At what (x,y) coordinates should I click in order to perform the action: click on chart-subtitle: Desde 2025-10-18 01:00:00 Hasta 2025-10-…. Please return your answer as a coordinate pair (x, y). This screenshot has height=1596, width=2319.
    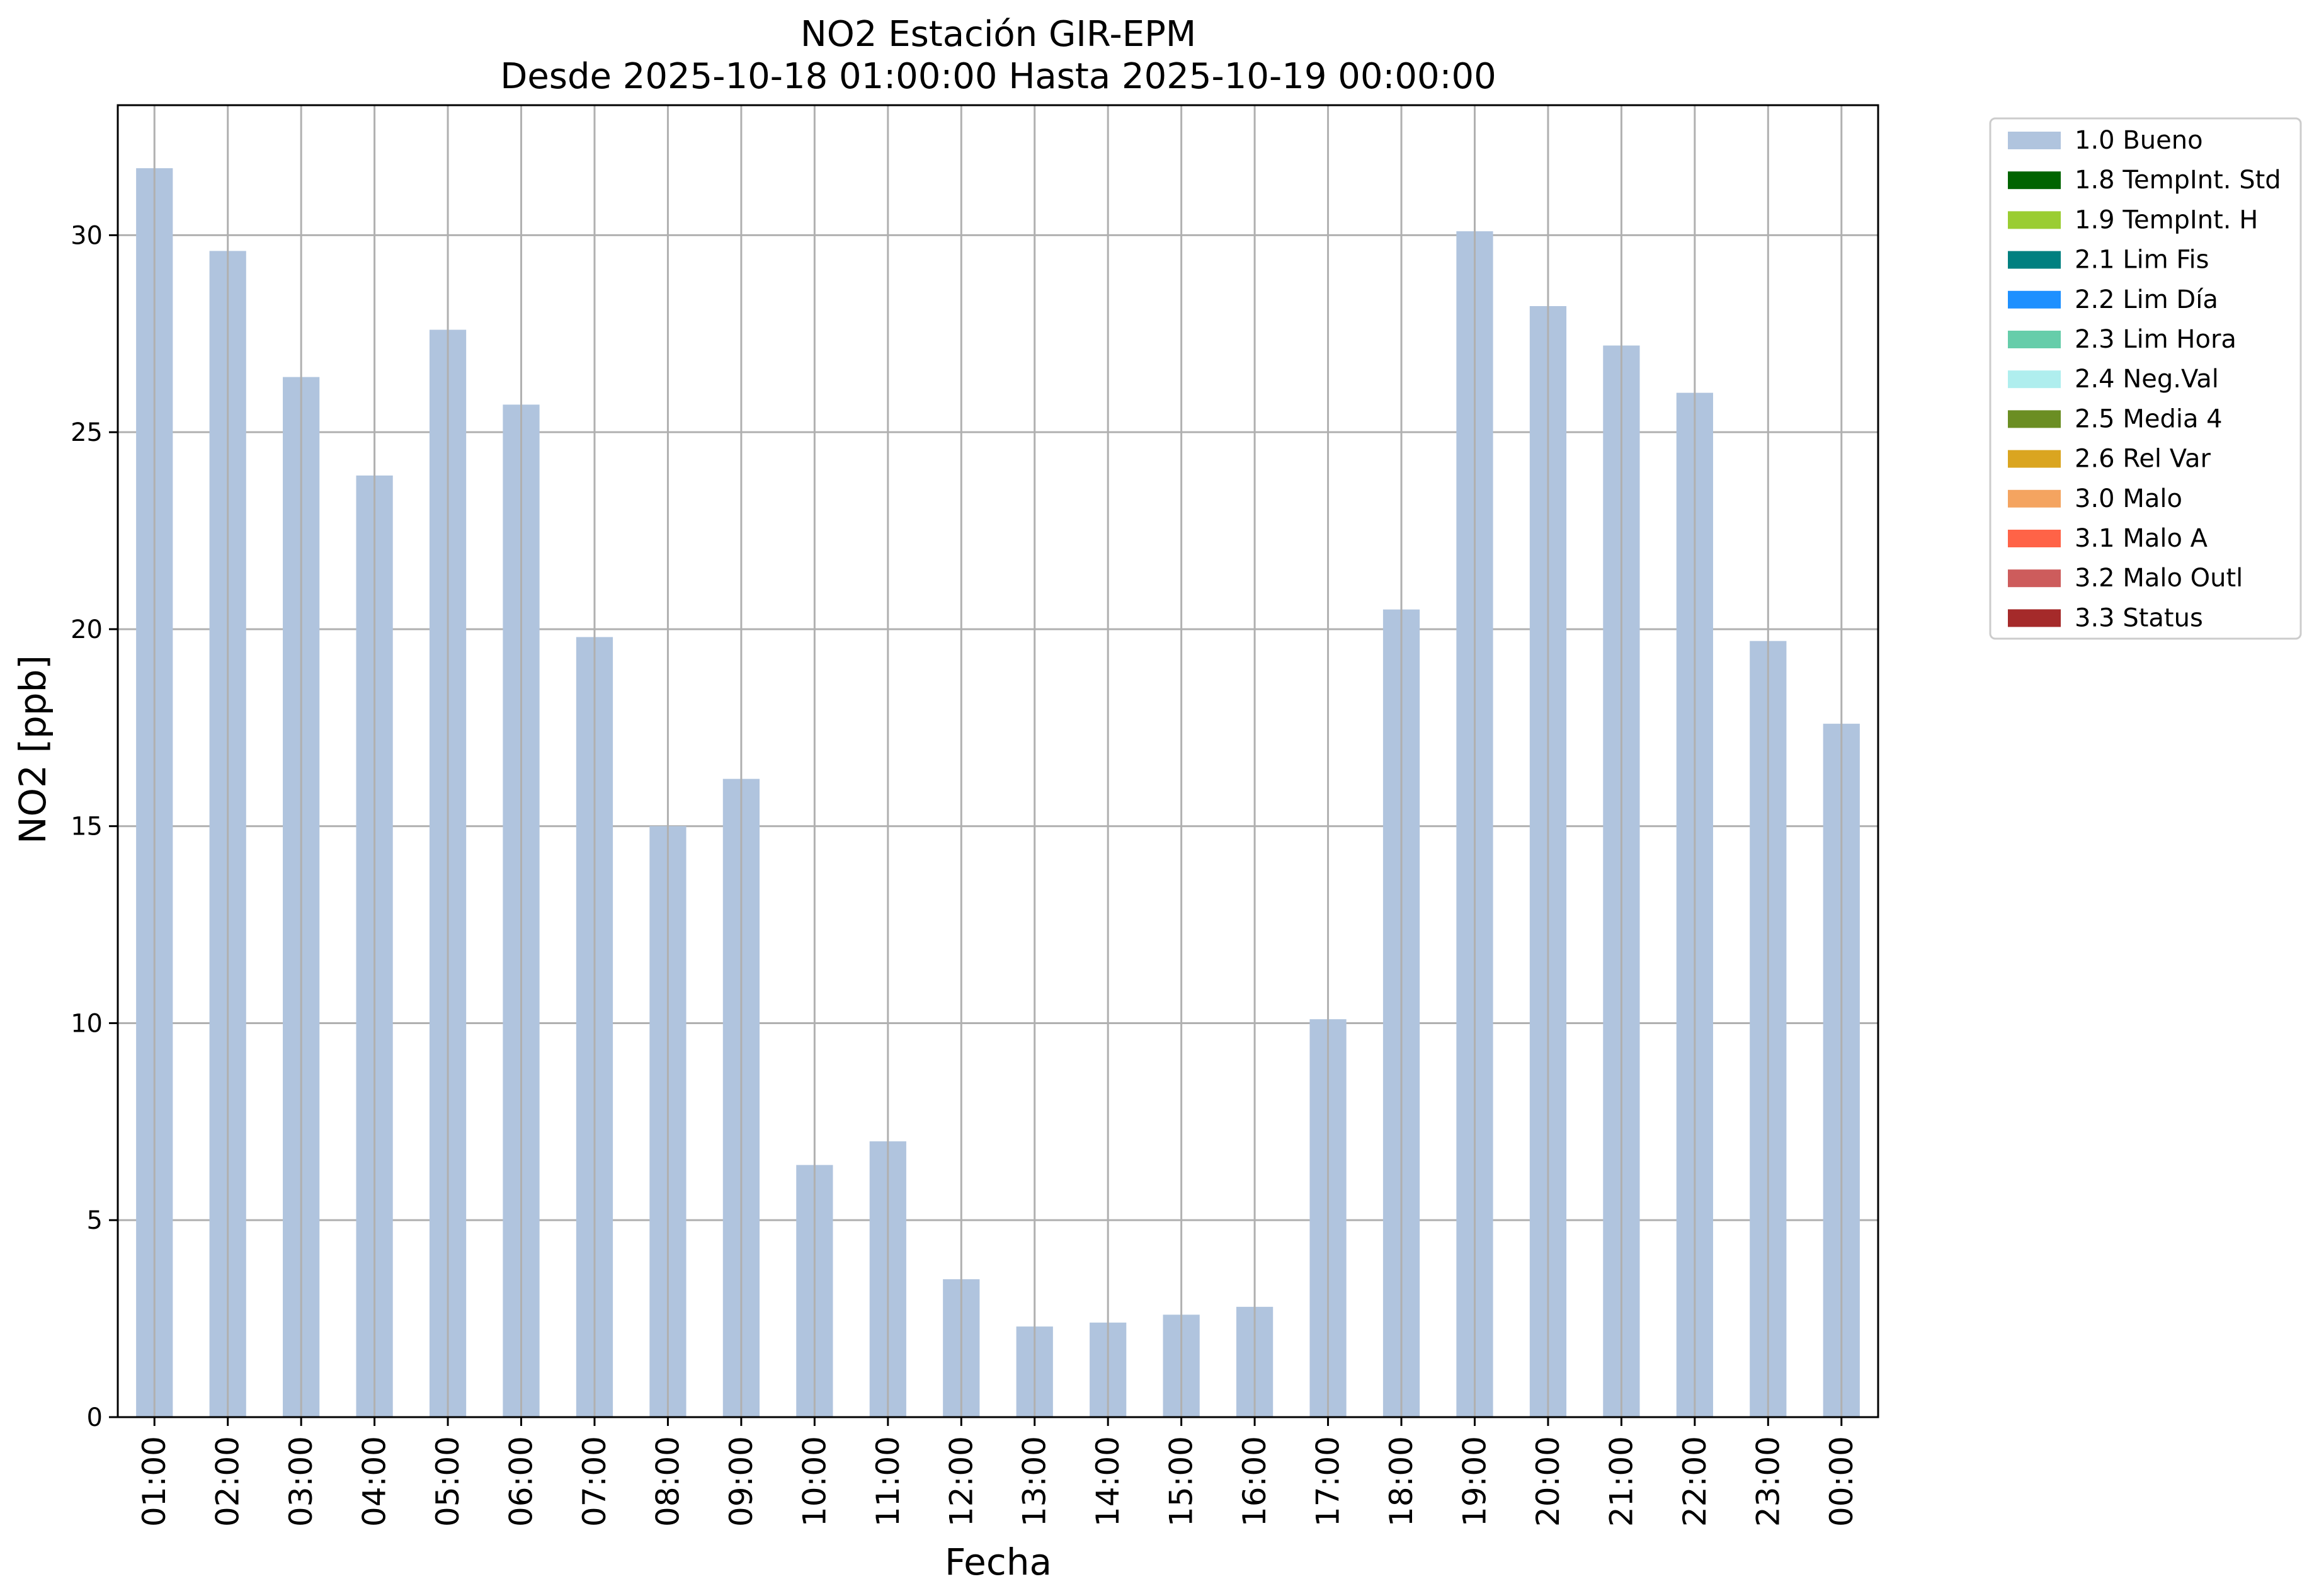
    Looking at the image, I should click on (998, 76).